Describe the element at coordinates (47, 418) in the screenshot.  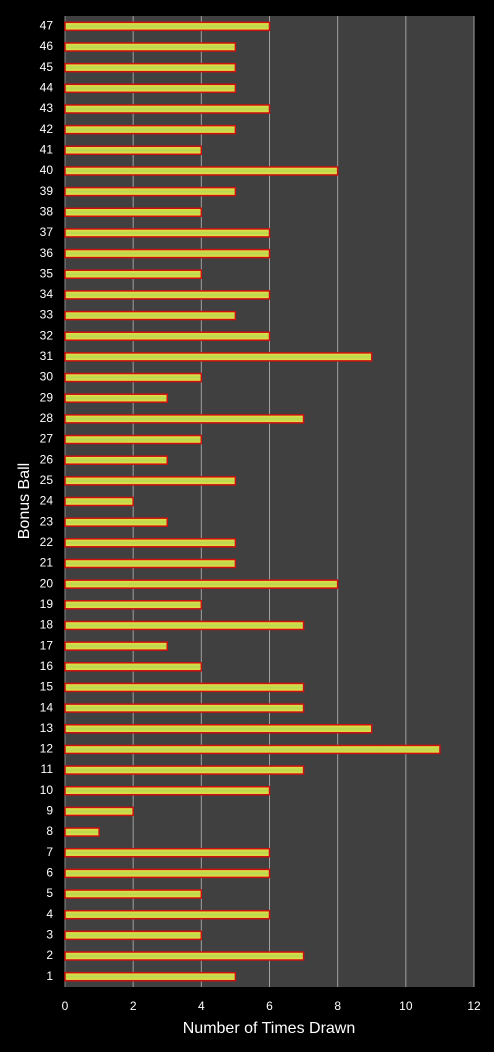
I see `y-tick-label: 28` at that location.